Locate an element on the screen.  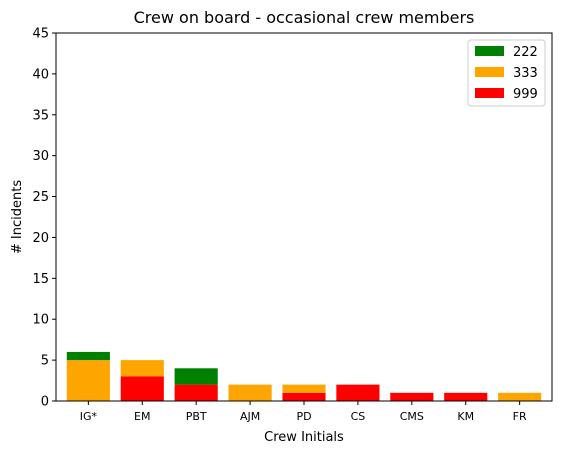
legend-label-333: 333 is located at coordinates (525, 73).